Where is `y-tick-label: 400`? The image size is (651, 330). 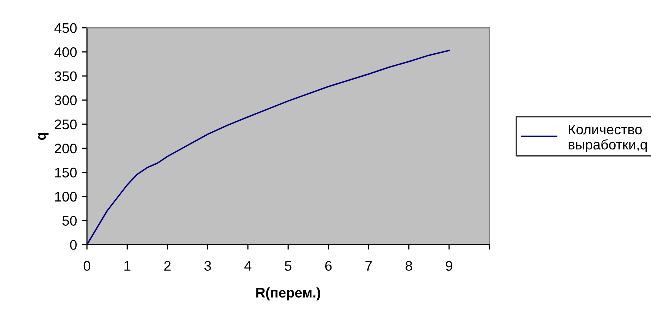 y-tick-label: 400 is located at coordinates (65, 52).